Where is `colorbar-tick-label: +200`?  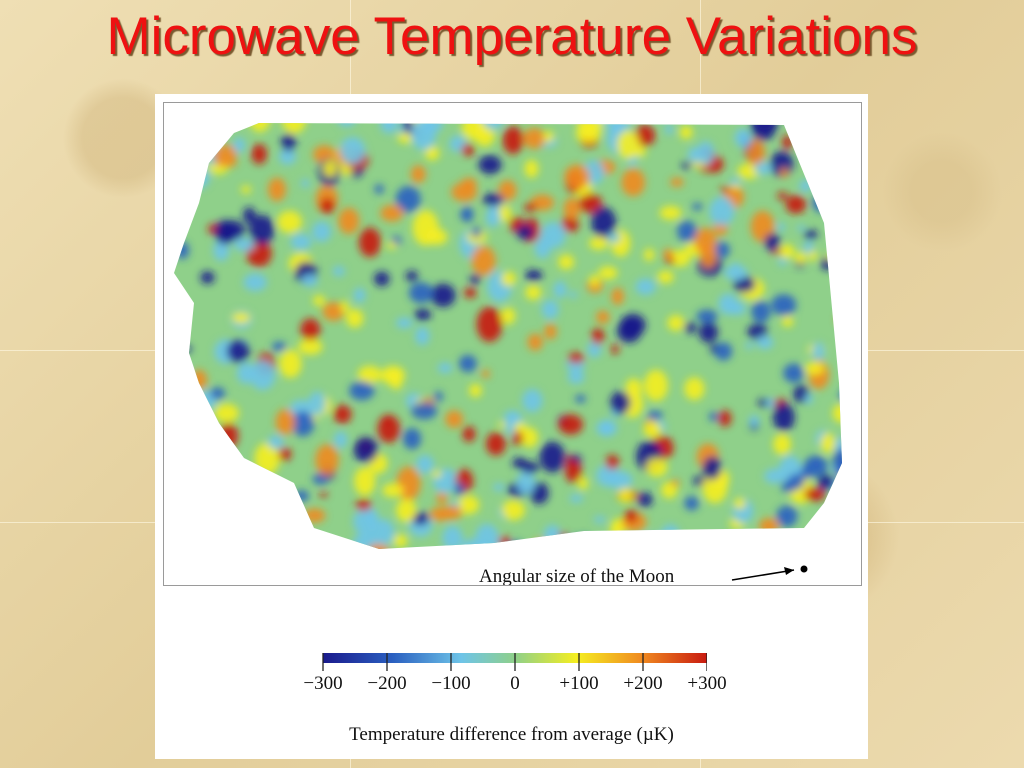
colorbar-tick-label: +200 is located at coordinates (643, 683).